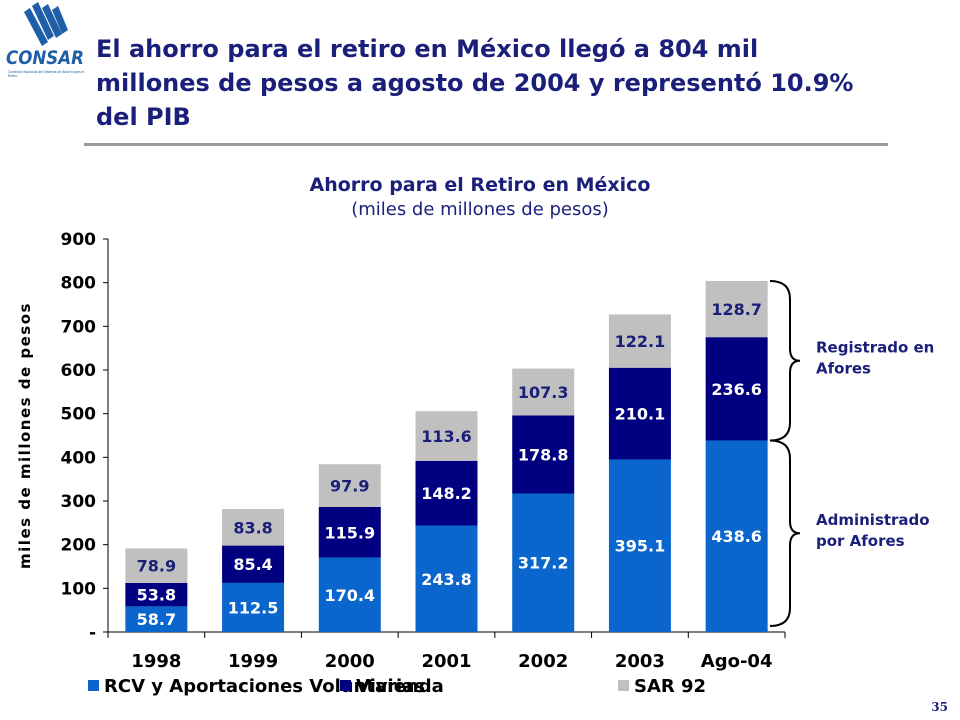 This screenshot has height=720, width=960. Describe the element at coordinates (860, 541) in the screenshot. I see `annotation-label: por Afores` at that location.